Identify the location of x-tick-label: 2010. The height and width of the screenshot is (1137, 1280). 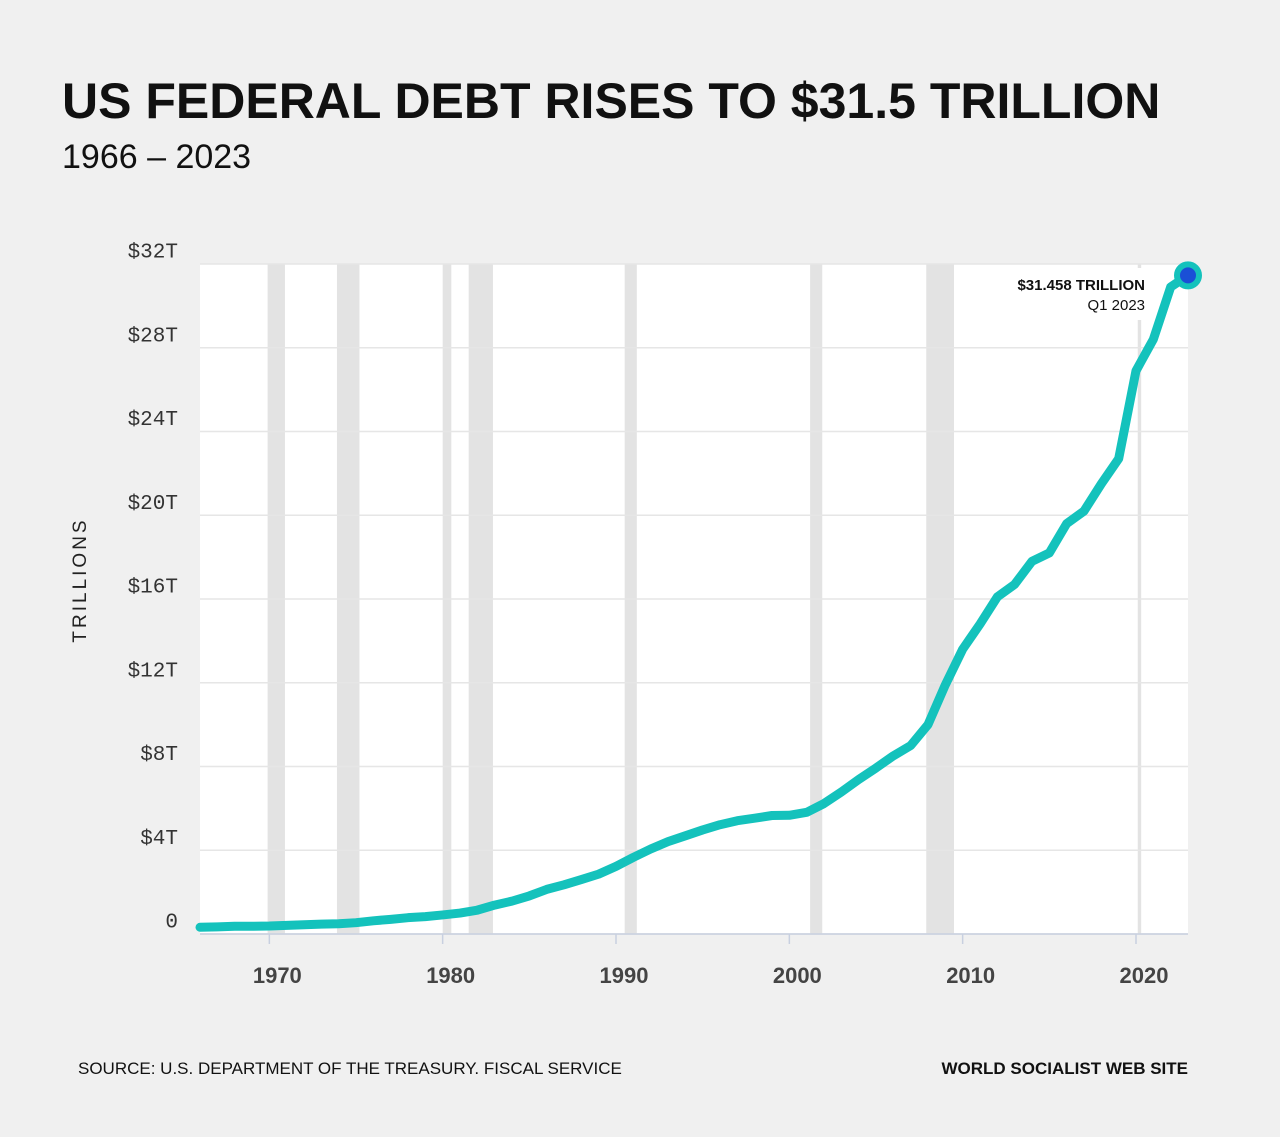
(970, 975).